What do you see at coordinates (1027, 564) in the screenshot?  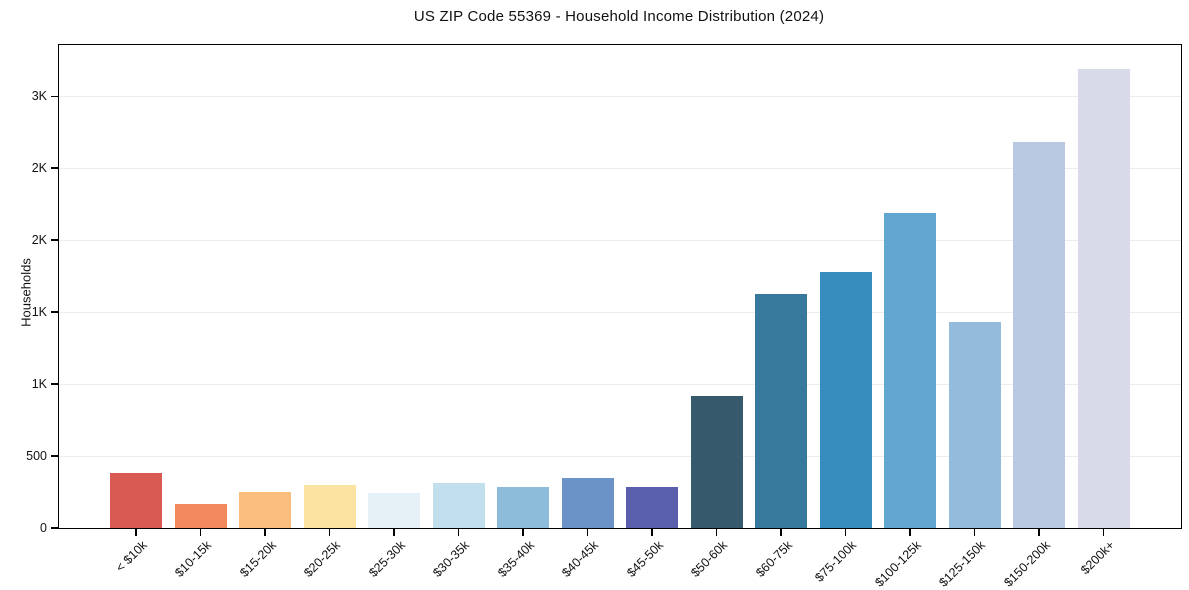 I see `x-tick-label-text: $150-200k` at bounding box center [1027, 564].